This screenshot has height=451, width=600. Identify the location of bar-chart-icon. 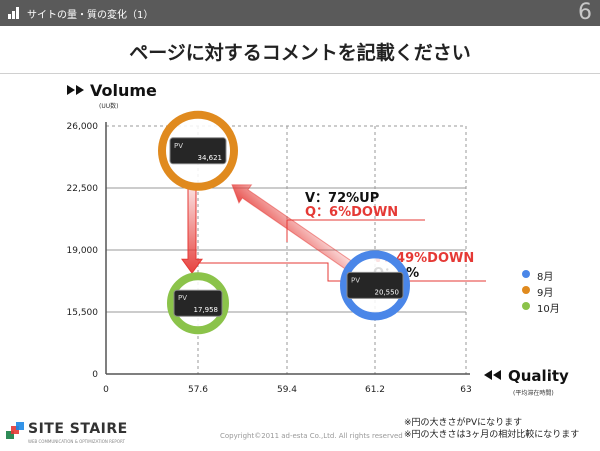
(15, 13).